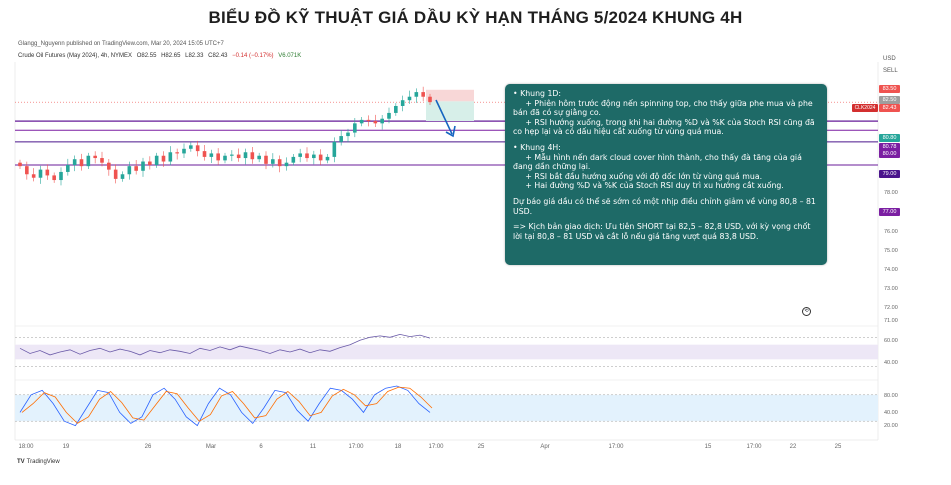  I want to click on open-value: O82.55, so click(146, 56).